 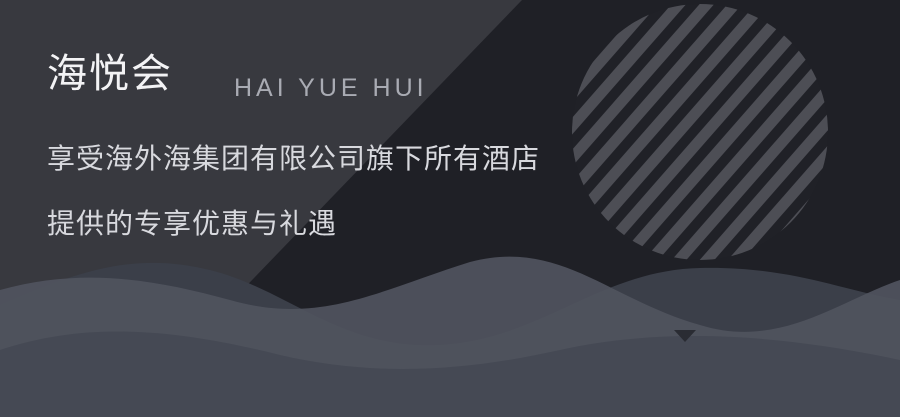 I want to click on triangle-down-icon, so click(x=685, y=336).